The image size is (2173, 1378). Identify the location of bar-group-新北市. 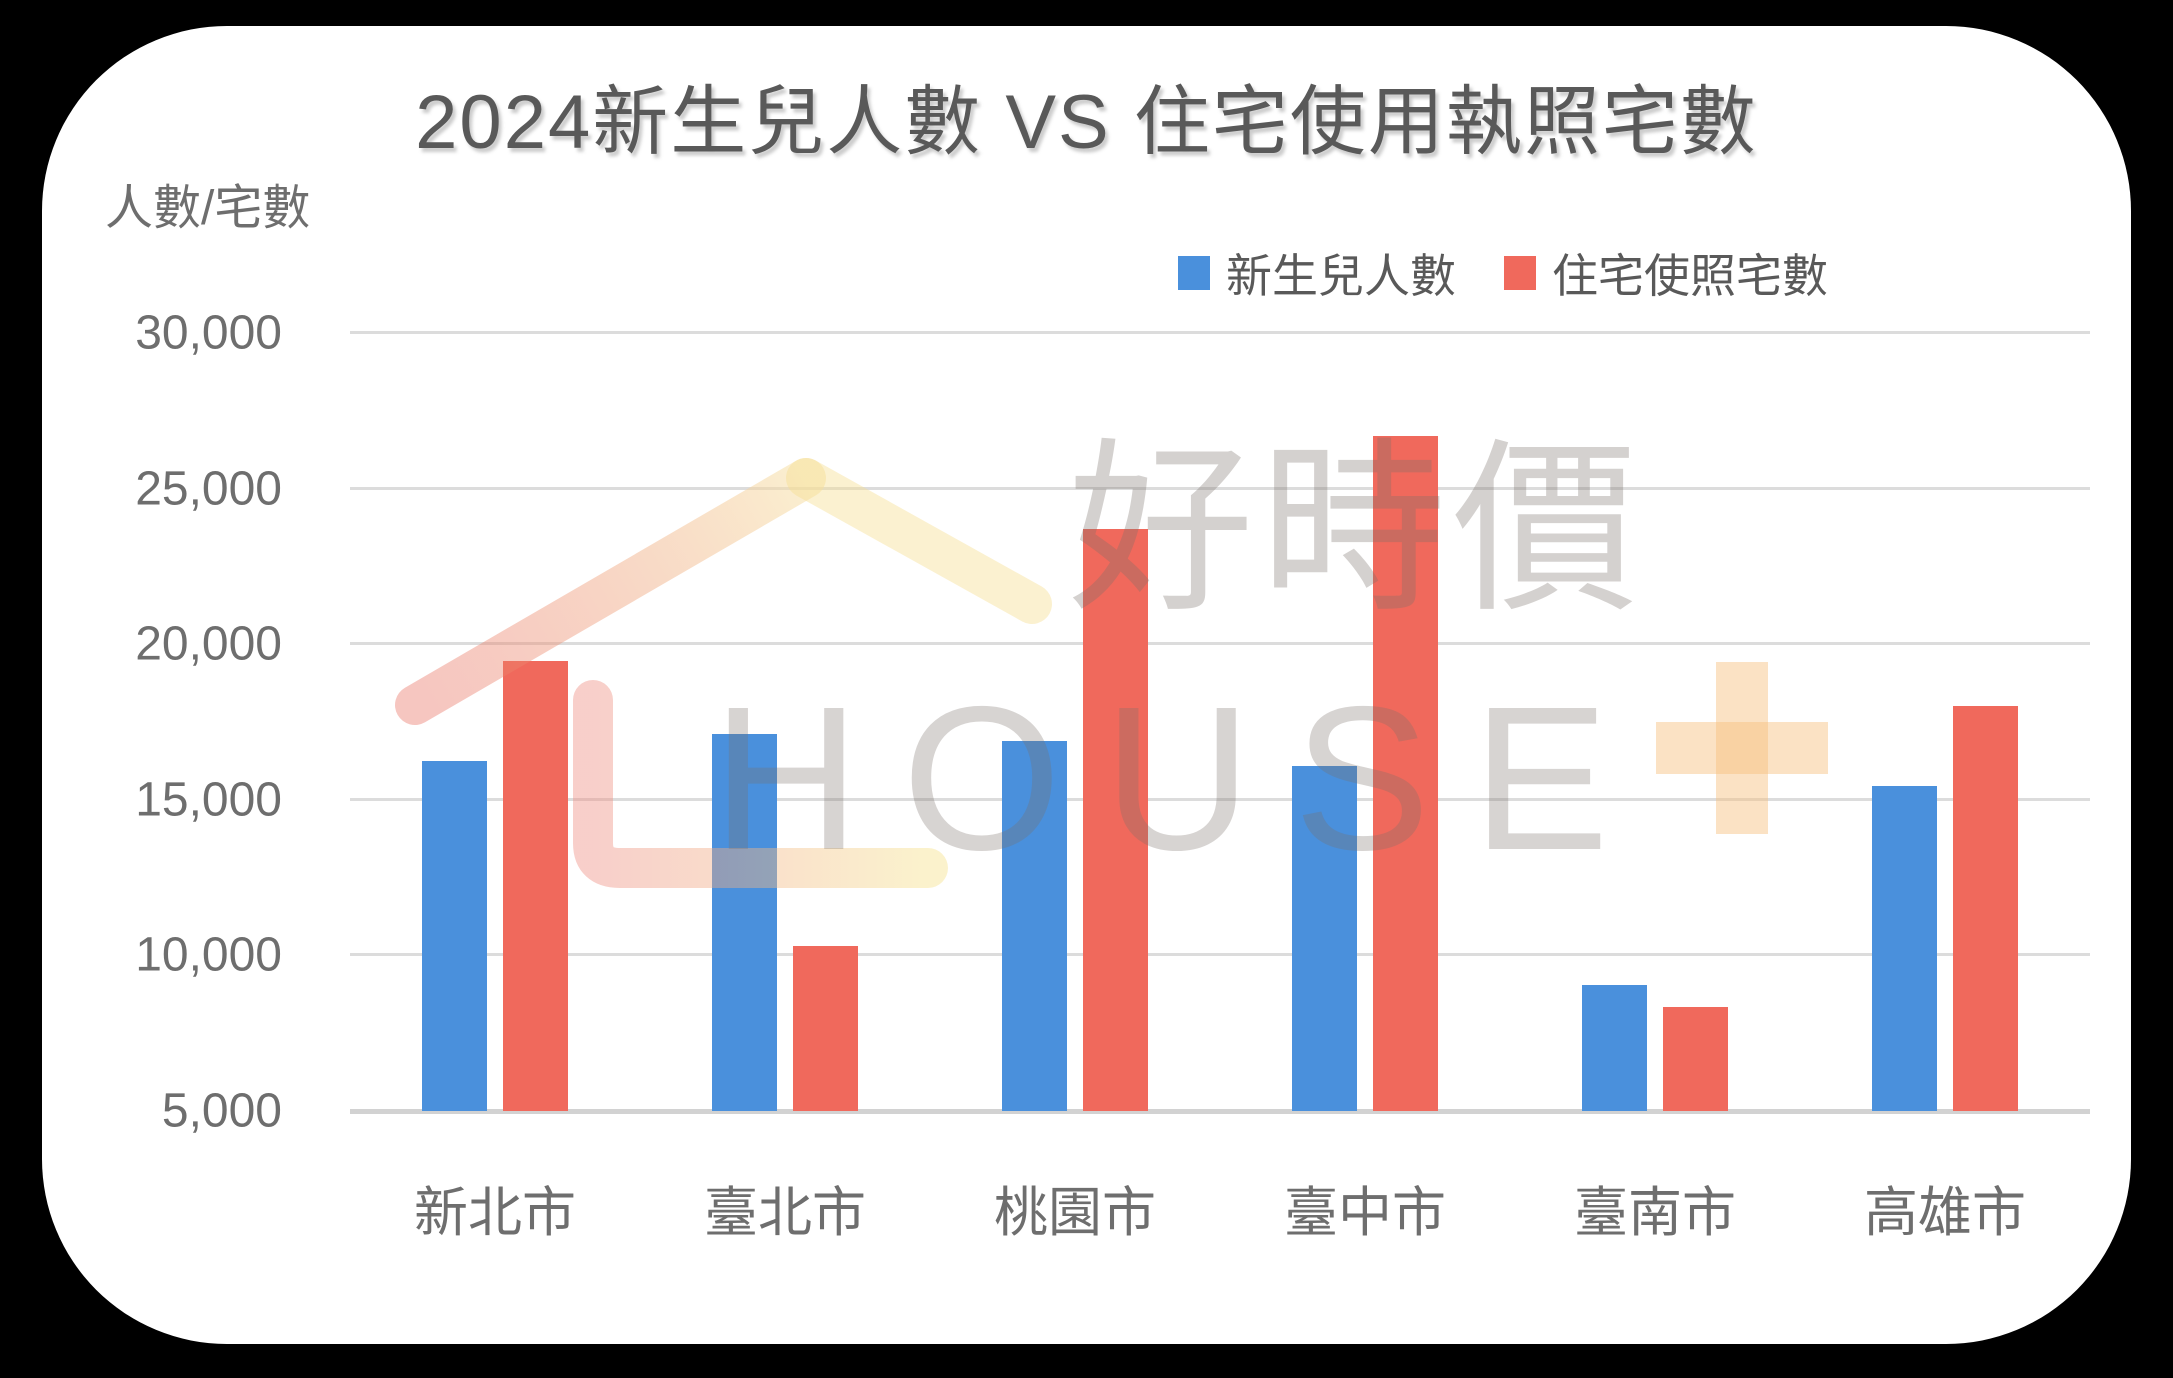
(495, 722).